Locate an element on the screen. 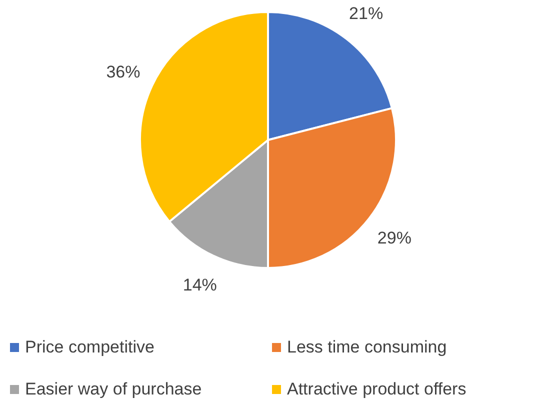  data-label: 29% is located at coordinates (394, 238).